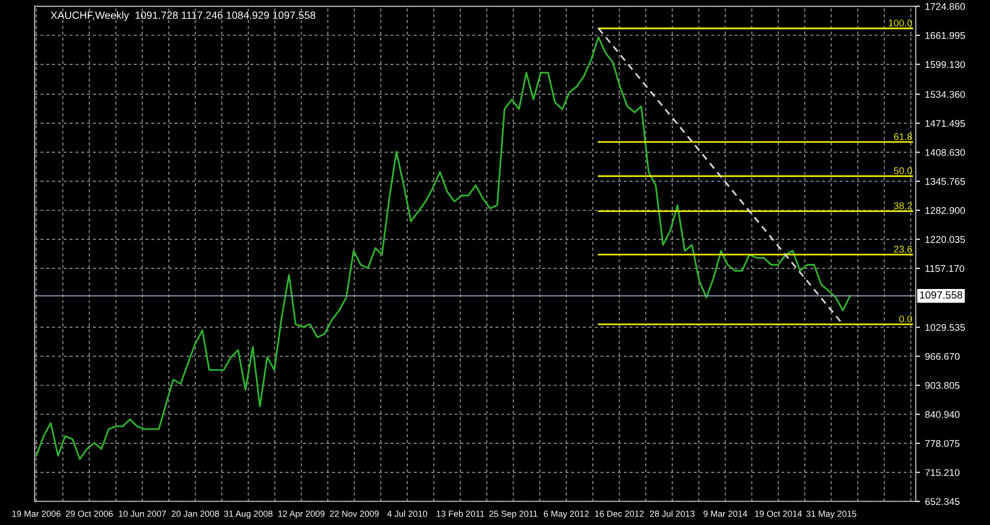  What do you see at coordinates (945, 181) in the screenshot?
I see `y-tick-label: 1345.765` at bounding box center [945, 181].